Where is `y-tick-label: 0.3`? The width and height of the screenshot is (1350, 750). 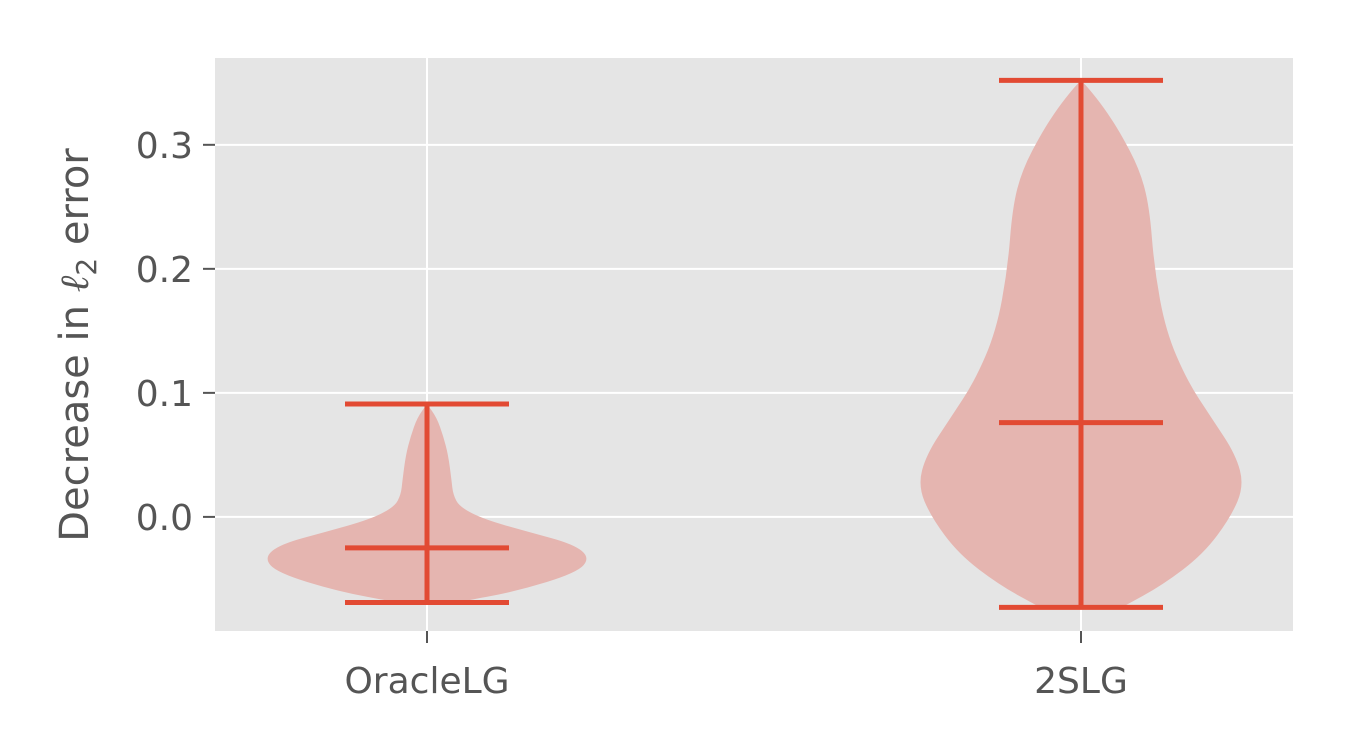 y-tick-label: 0.3 is located at coordinates (164, 146).